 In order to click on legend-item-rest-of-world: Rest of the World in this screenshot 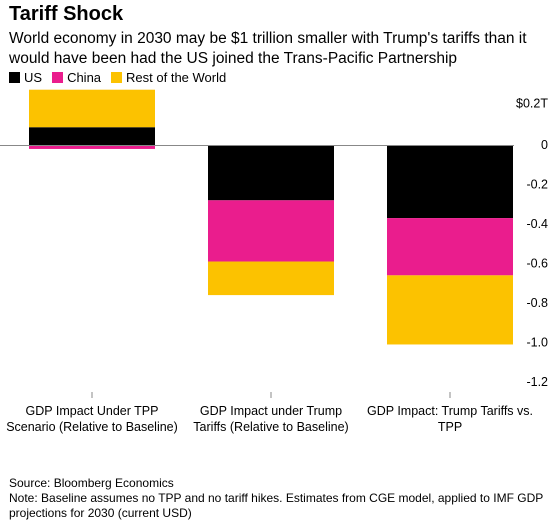, I will do `click(168, 77)`.